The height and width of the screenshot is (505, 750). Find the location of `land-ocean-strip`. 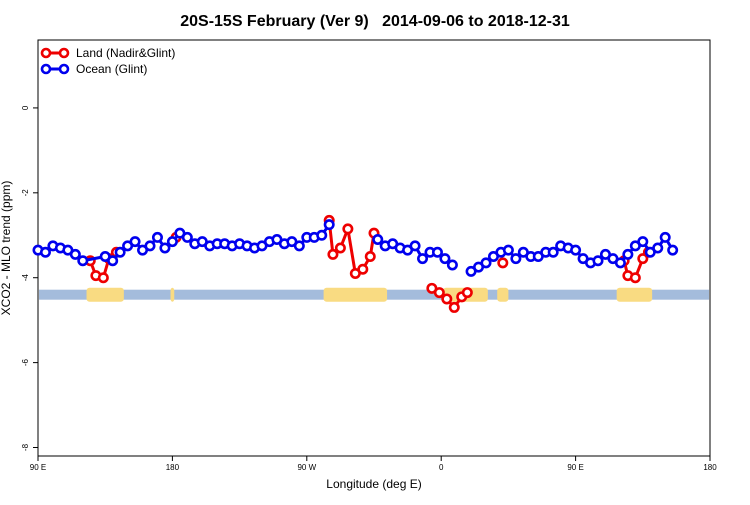

land-ocean-strip is located at coordinates (374, 294).